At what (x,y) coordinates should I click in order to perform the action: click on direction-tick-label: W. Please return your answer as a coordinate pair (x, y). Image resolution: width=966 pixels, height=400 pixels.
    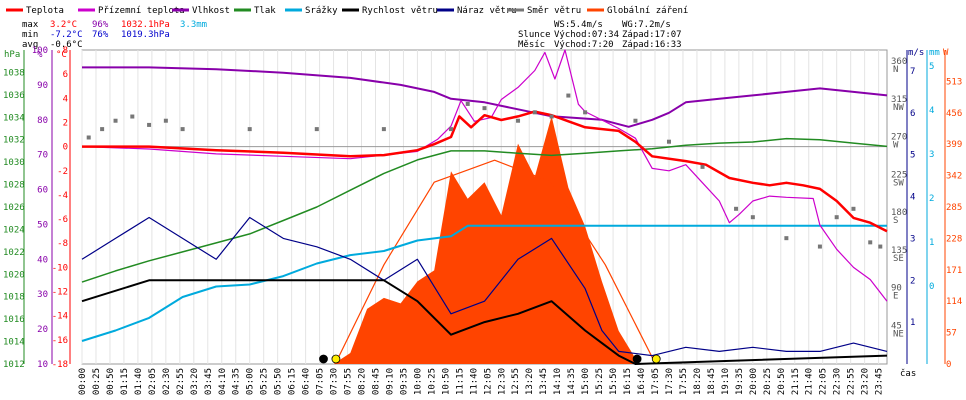
    Looking at the image, I should click on (896, 146).